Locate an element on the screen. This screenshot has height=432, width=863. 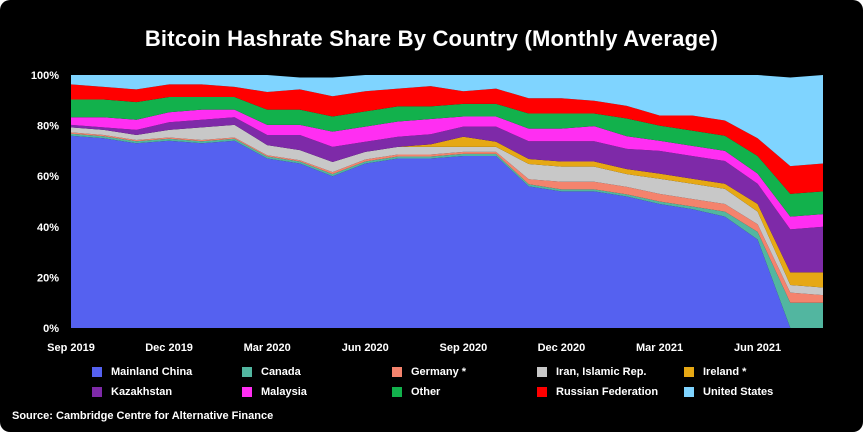
legend-label: Mainland China is located at coordinates (152, 372).